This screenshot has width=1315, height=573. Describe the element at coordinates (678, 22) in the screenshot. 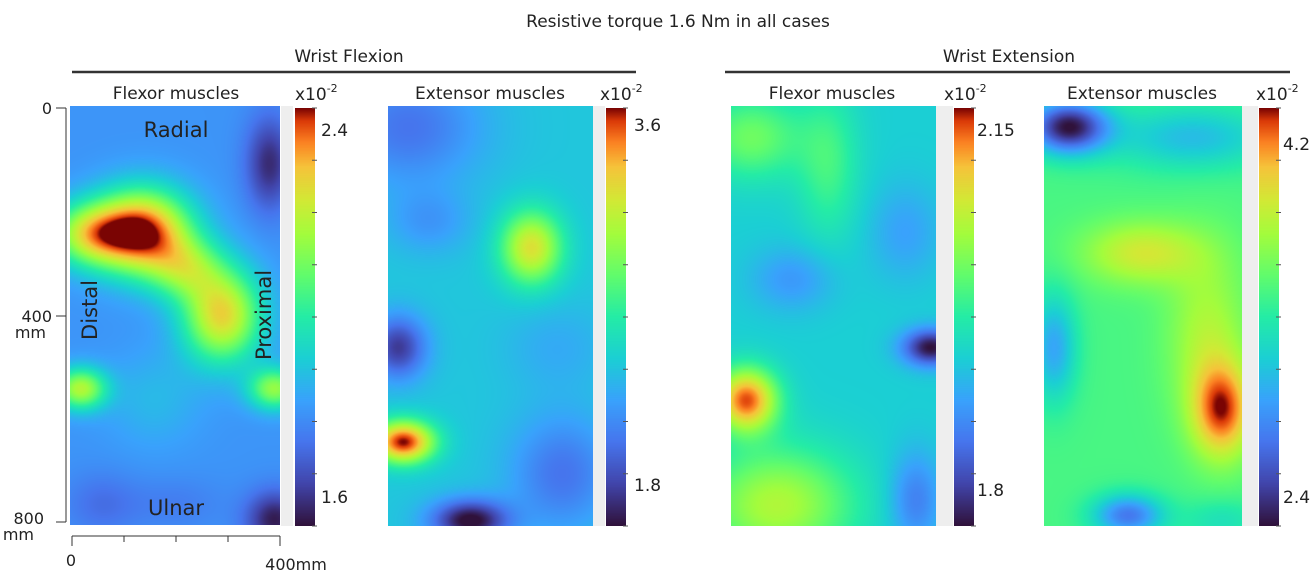

I see `figure-title: Resistive torque 1.6 Nm in all cases` at that location.